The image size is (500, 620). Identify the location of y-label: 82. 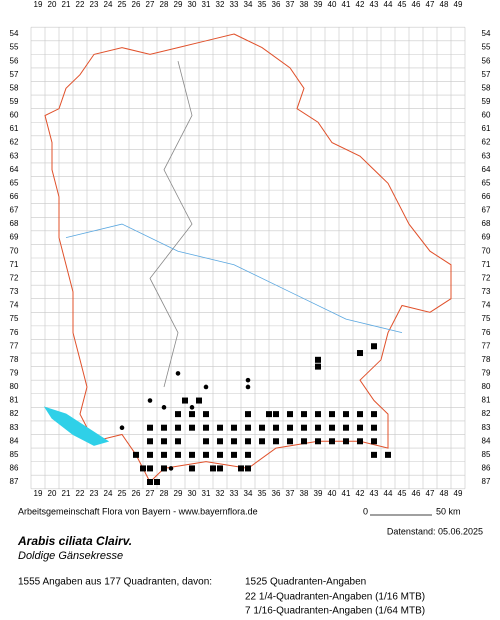
(486, 413).